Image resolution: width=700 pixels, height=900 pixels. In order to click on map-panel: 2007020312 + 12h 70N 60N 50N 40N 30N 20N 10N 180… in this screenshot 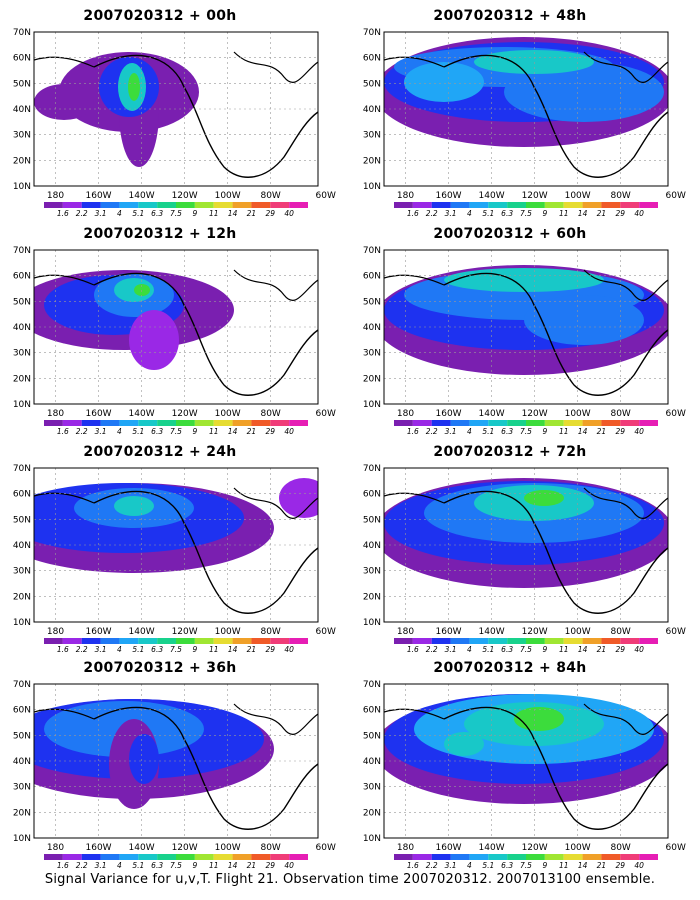, I will do `click(173, 331)`.